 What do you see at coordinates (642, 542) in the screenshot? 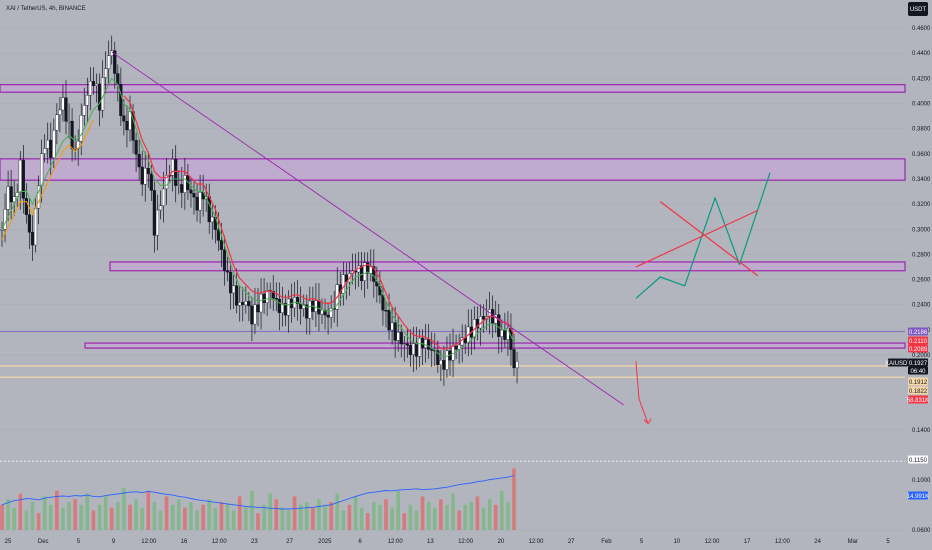
I see `x-axis-tick-label: 5` at bounding box center [642, 542].